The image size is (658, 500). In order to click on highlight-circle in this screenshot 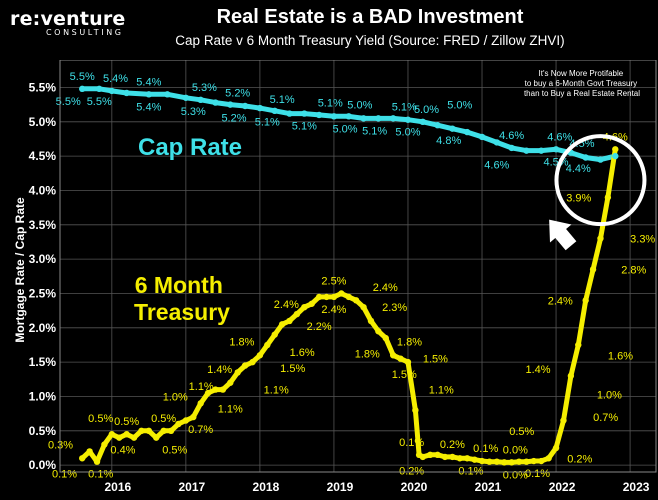, I will do `click(600, 180)`.